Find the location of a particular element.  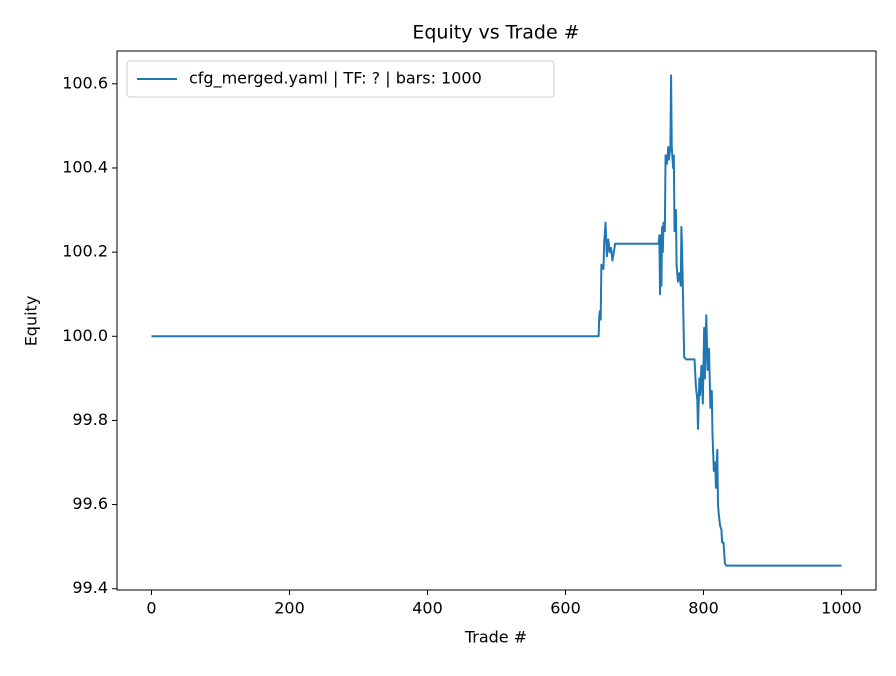

y-tick-label: 99.6 is located at coordinates (90, 503).